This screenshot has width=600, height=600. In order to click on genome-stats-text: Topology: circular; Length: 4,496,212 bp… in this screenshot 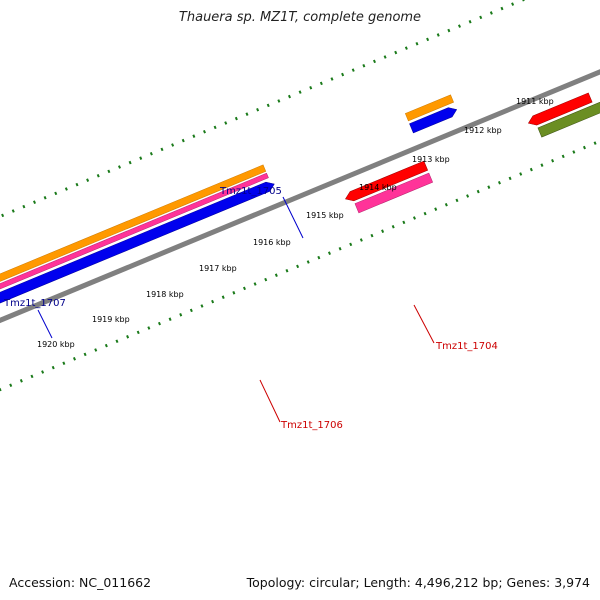, I will do `click(418, 582)`.